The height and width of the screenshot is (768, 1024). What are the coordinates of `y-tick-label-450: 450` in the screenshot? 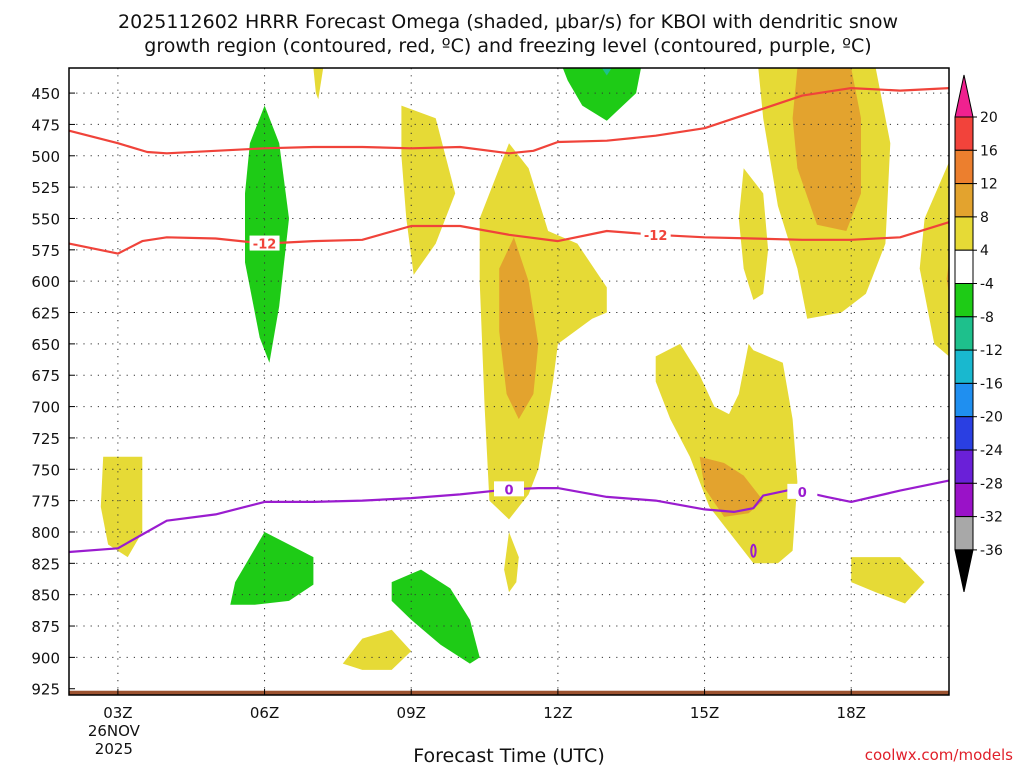 It's located at (45, 94).